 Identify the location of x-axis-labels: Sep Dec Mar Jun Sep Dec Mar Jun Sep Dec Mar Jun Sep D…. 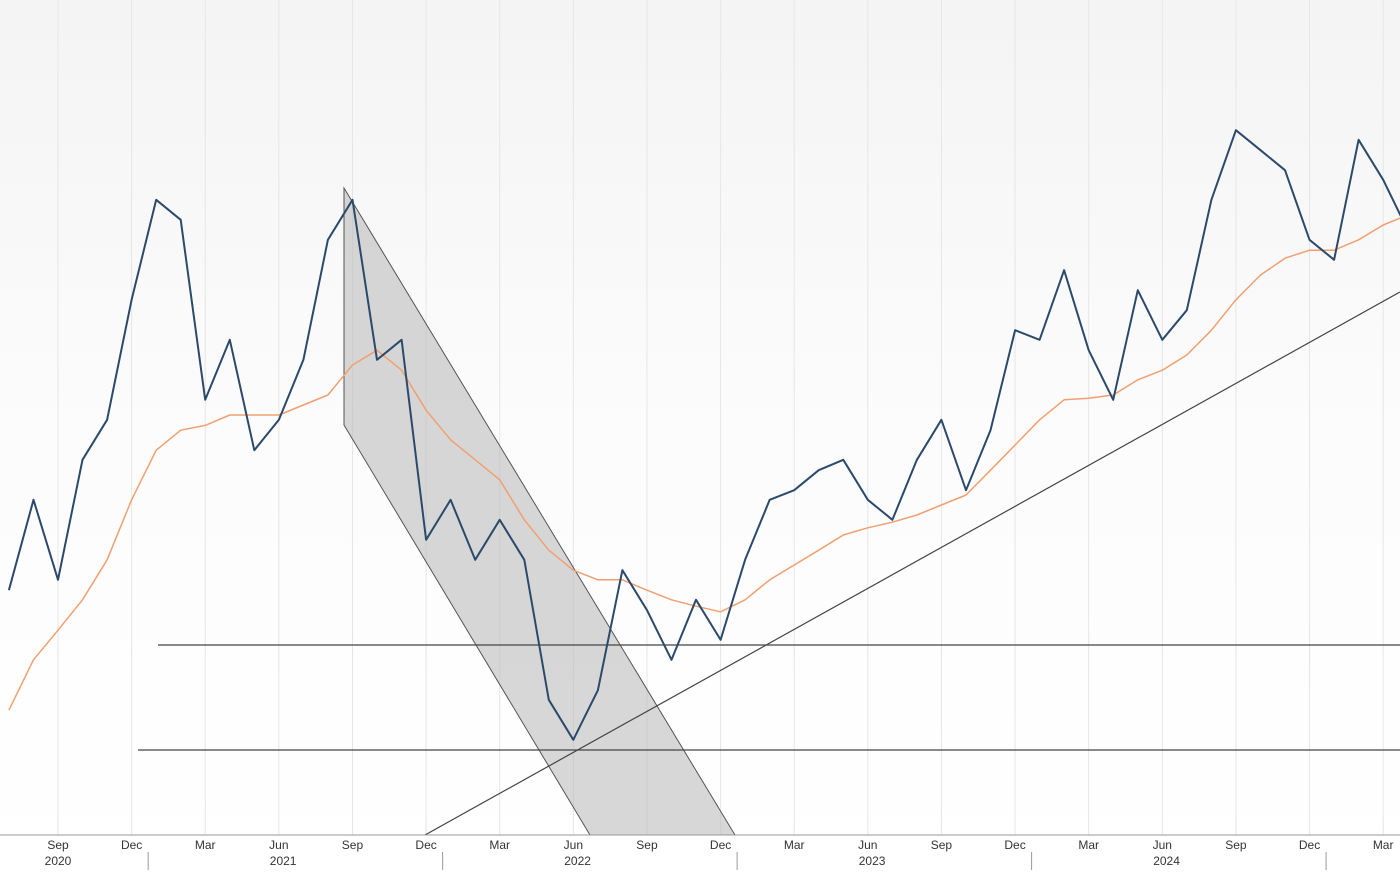
(719, 854).